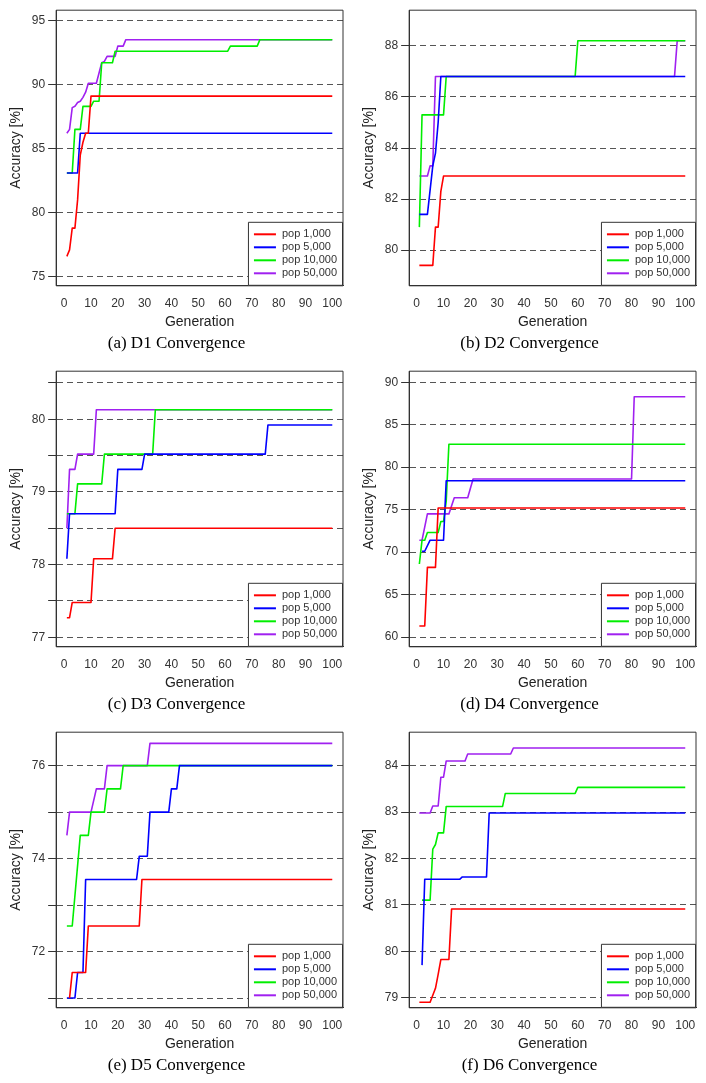 The height and width of the screenshot is (1083, 706). I want to click on y-tick-label: 65, so click(391, 593).